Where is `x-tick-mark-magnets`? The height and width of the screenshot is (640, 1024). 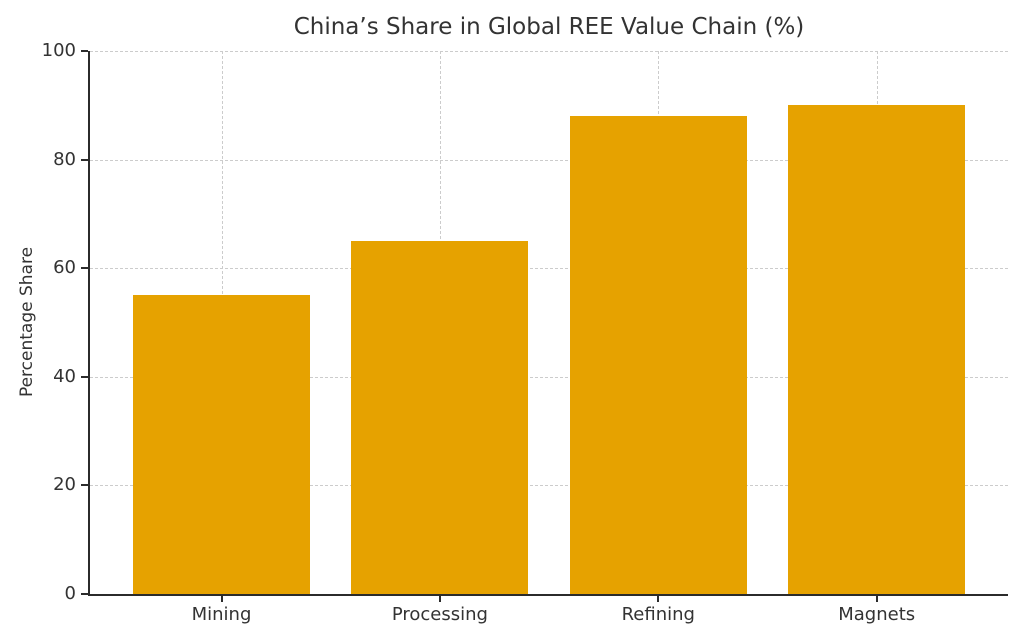 x-tick-mark-magnets is located at coordinates (876, 599).